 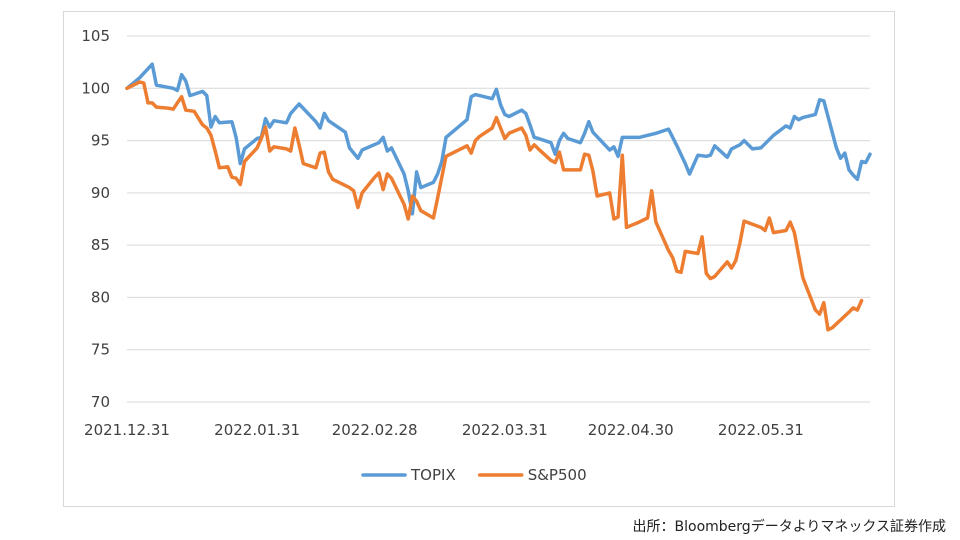 I want to click on legend-label-topix: TOPIX, so click(x=433, y=475).